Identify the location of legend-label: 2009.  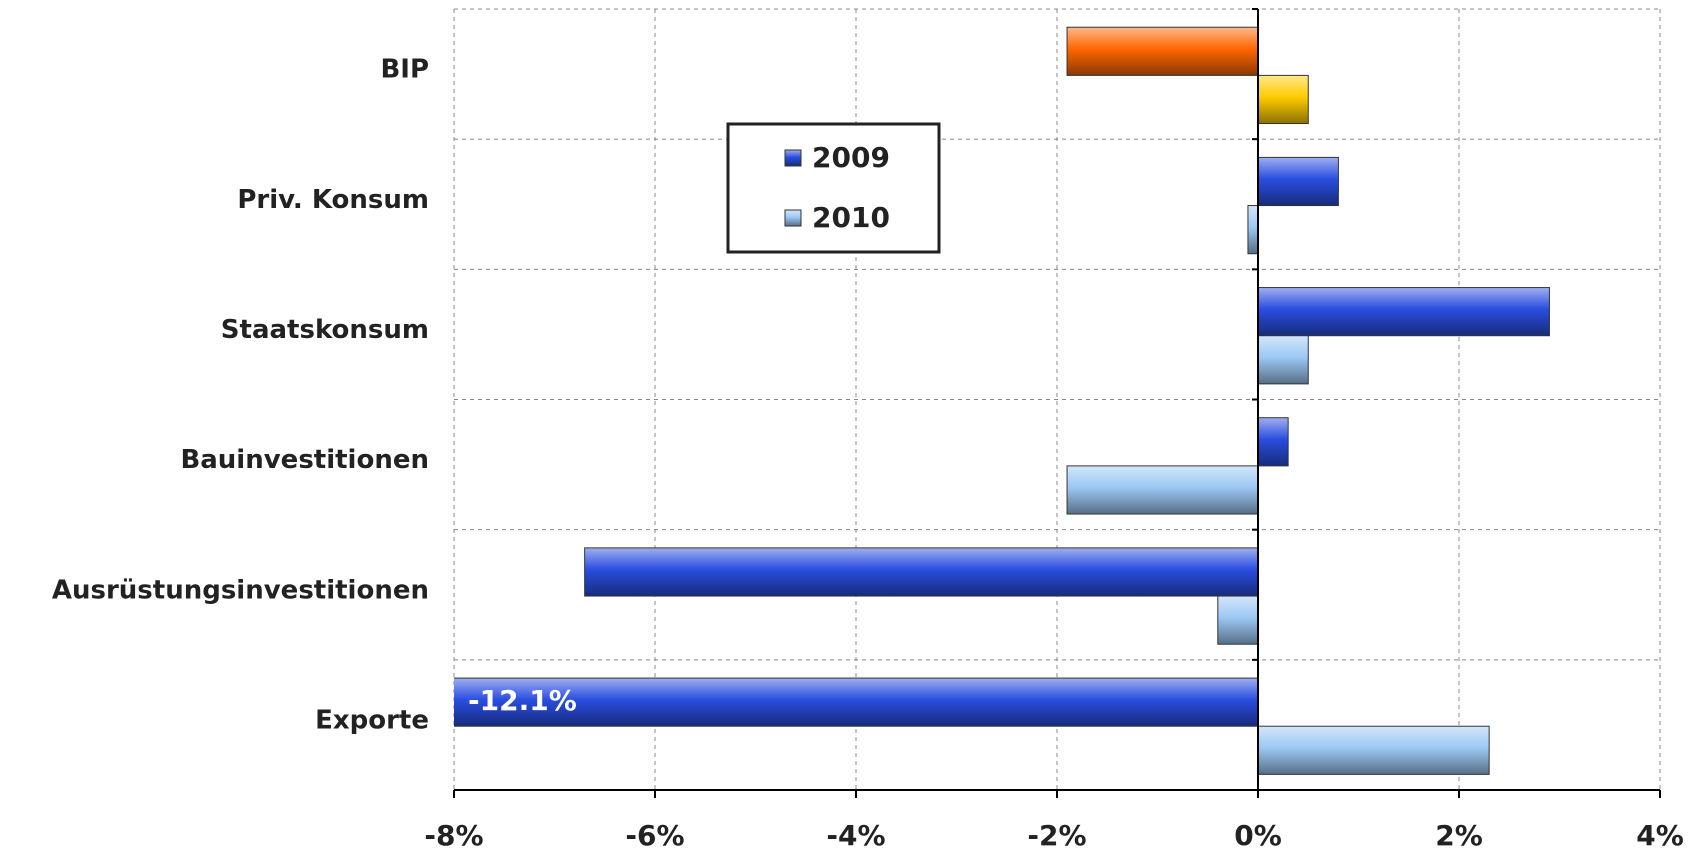
(851, 157).